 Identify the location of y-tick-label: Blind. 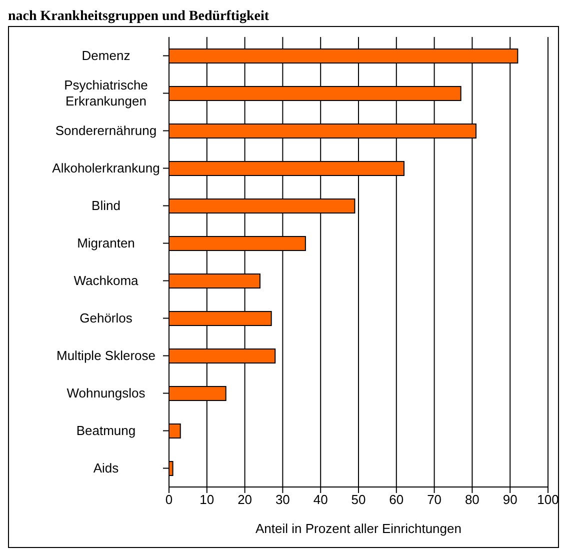
(106, 205).